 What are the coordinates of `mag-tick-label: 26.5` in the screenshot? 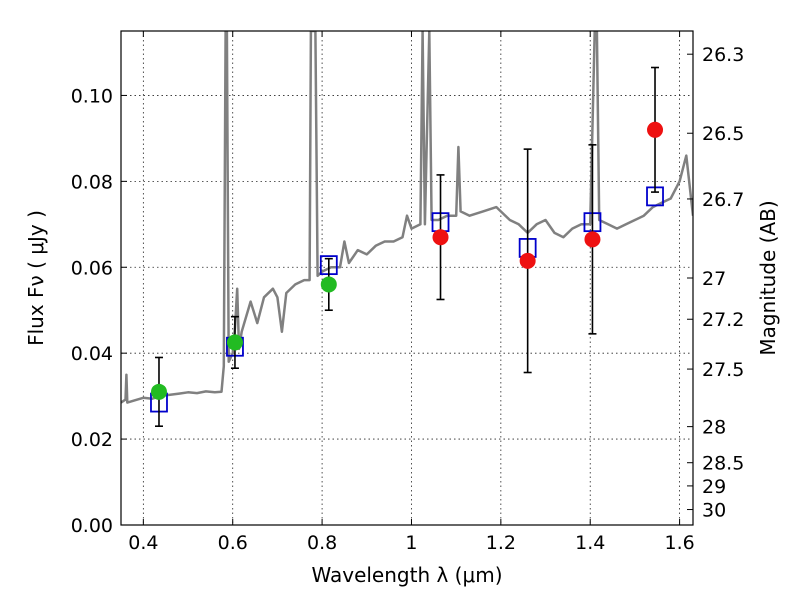 It's located at (723, 134).